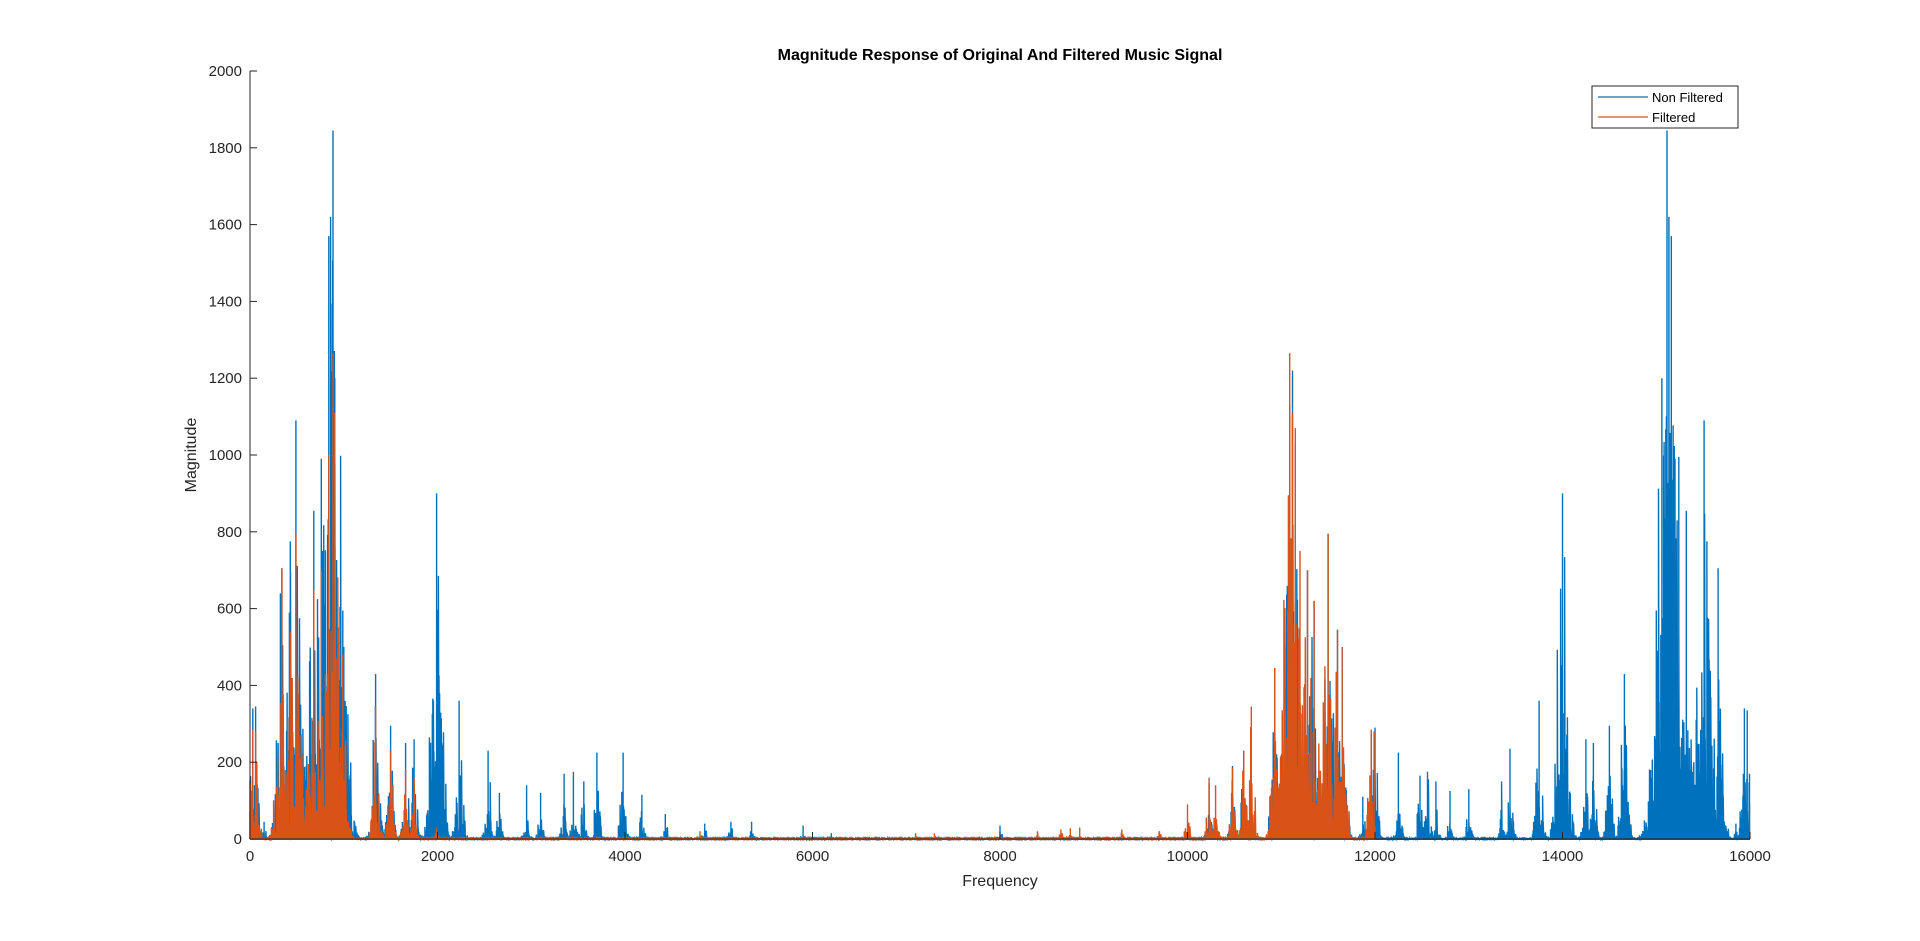  What do you see at coordinates (238, 839) in the screenshot?
I see `y-tick-label: 0` at bounding box center [238, 839].